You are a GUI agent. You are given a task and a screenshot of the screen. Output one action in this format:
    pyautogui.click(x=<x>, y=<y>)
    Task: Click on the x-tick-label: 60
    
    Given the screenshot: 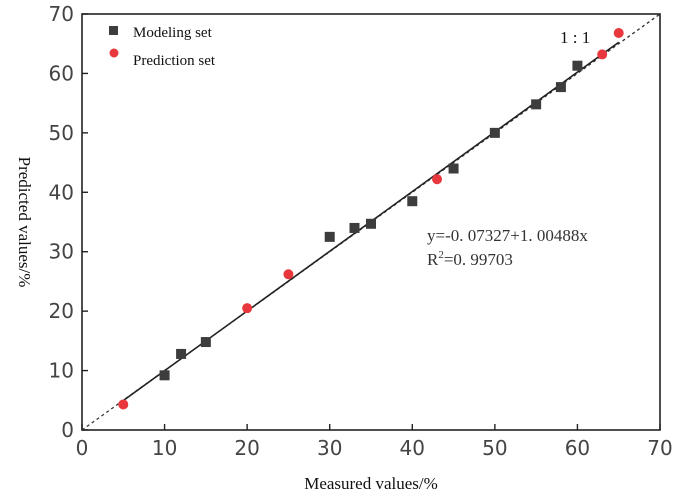 What is the action you would take?
    pyautogui.click(x=577, y=448)
    